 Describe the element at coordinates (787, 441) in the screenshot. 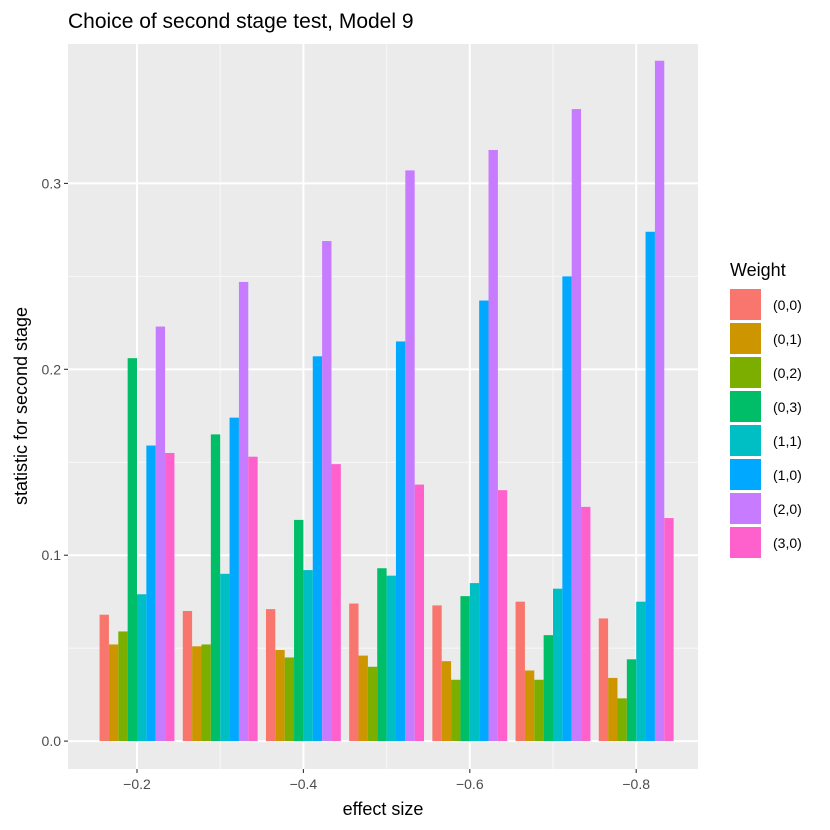

I see `legend-label: (1,1)` at that location.